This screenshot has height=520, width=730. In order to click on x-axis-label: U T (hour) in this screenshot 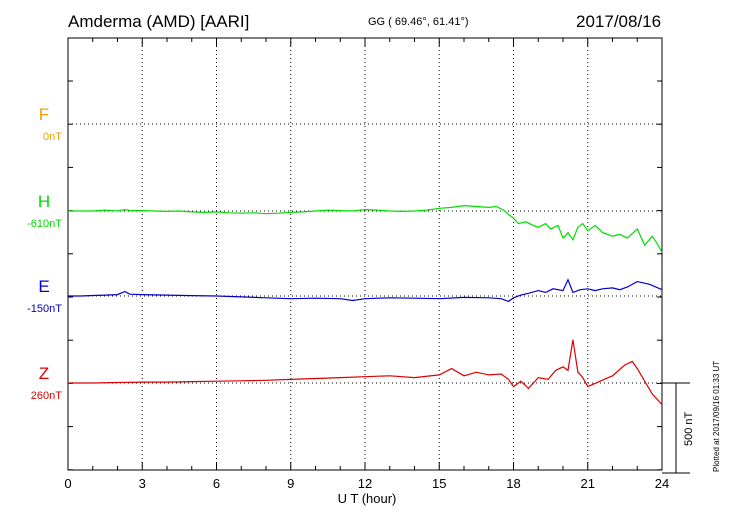, I will do `click(367, 498)`.